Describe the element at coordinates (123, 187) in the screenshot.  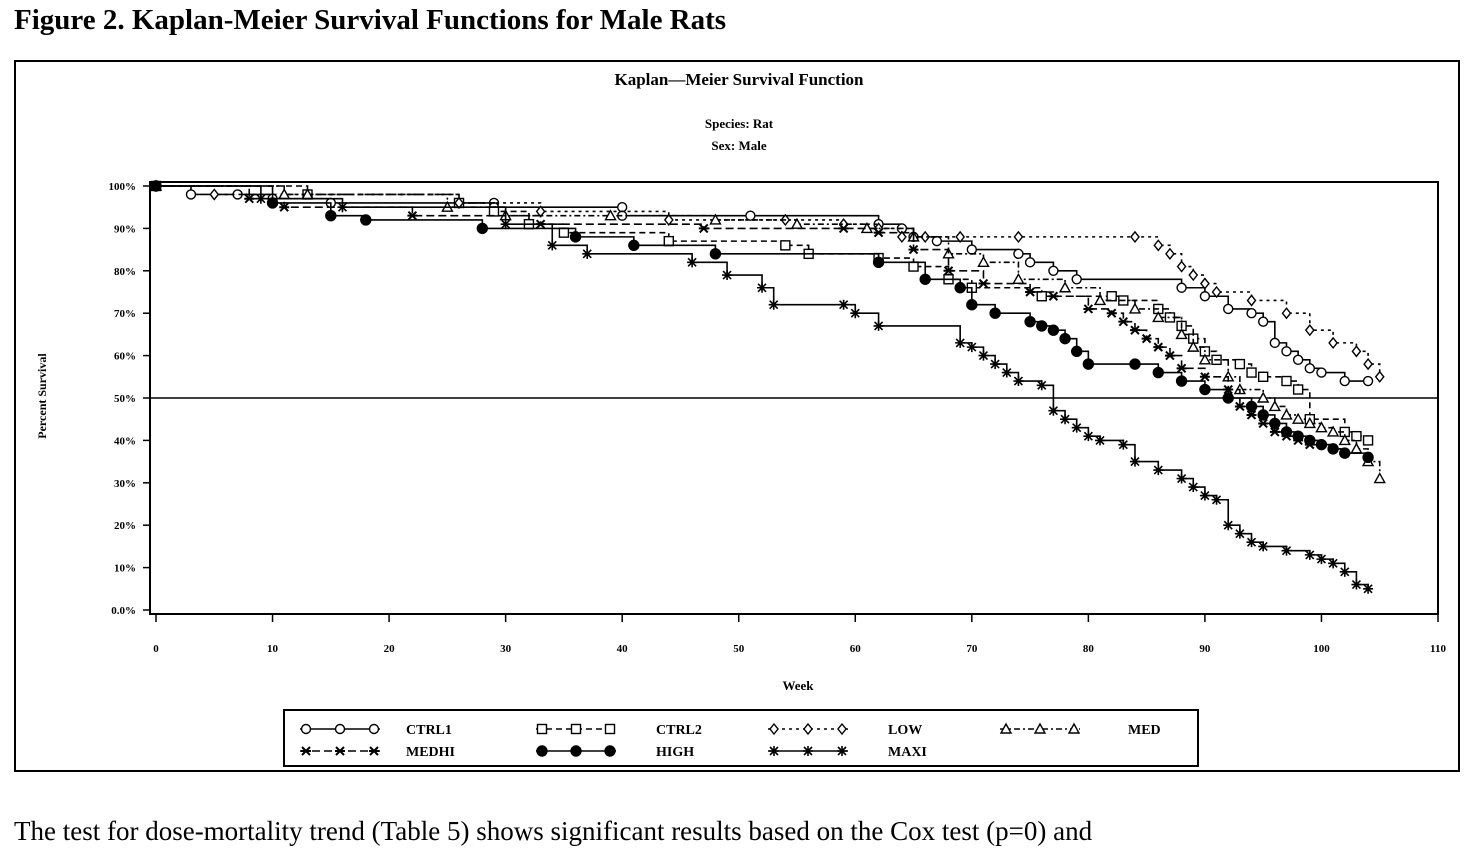
I see `y-tick-label: 100%` at that location.